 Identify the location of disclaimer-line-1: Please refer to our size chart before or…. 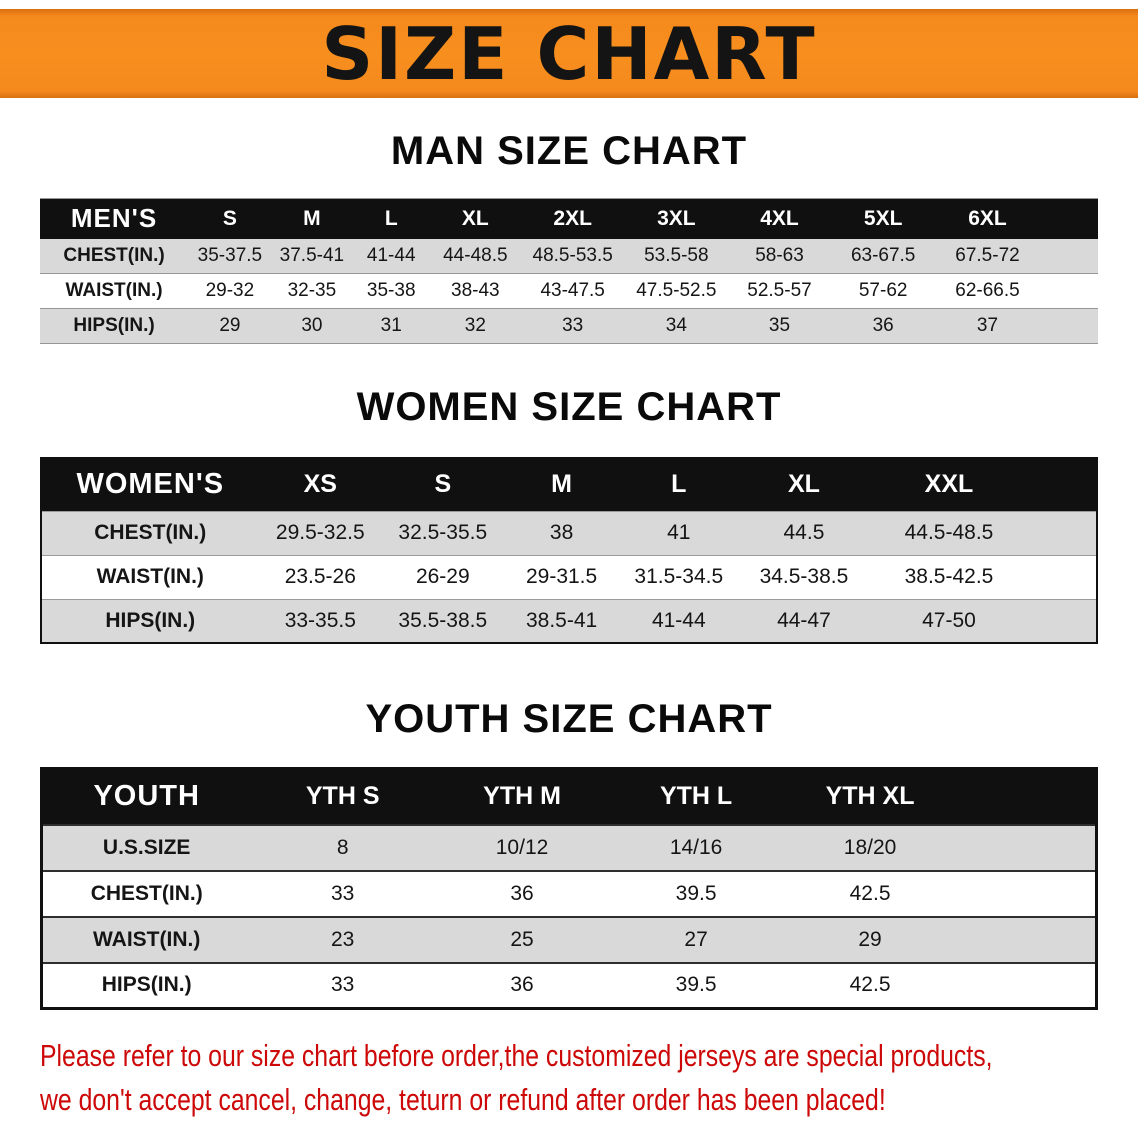
(516, 1055).